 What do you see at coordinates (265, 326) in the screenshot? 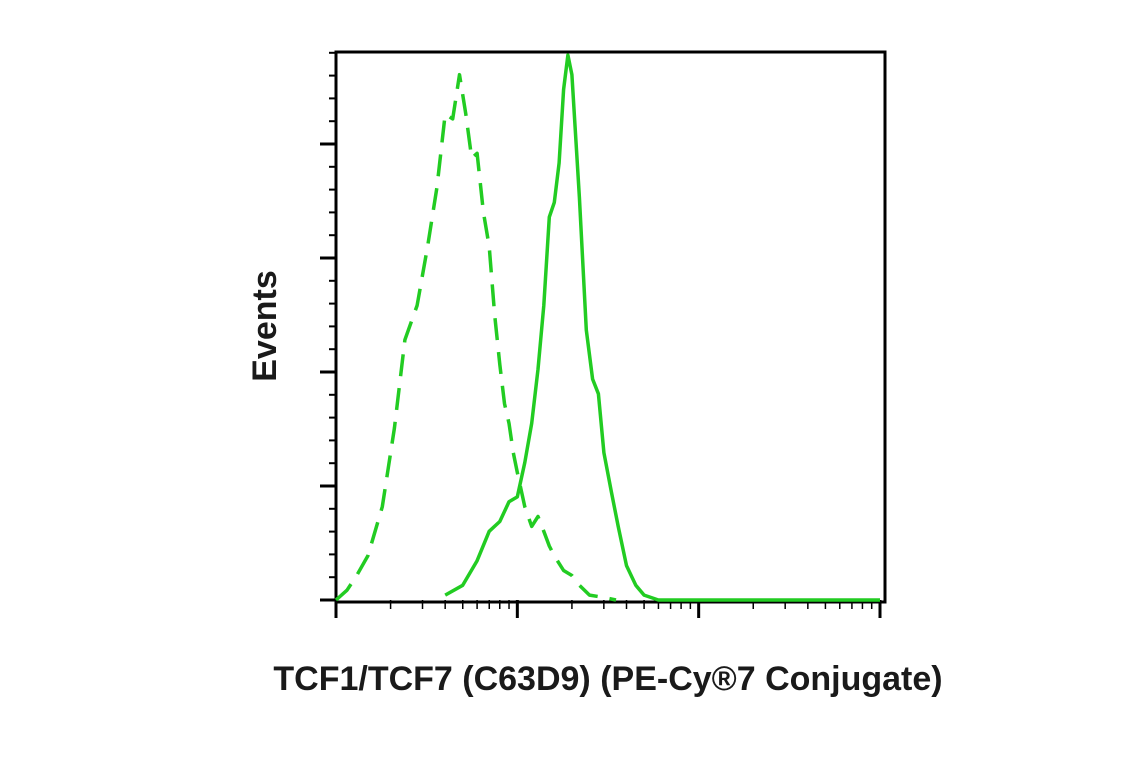
I see `y-axis-title: Events` at bounding box center [265, 326].